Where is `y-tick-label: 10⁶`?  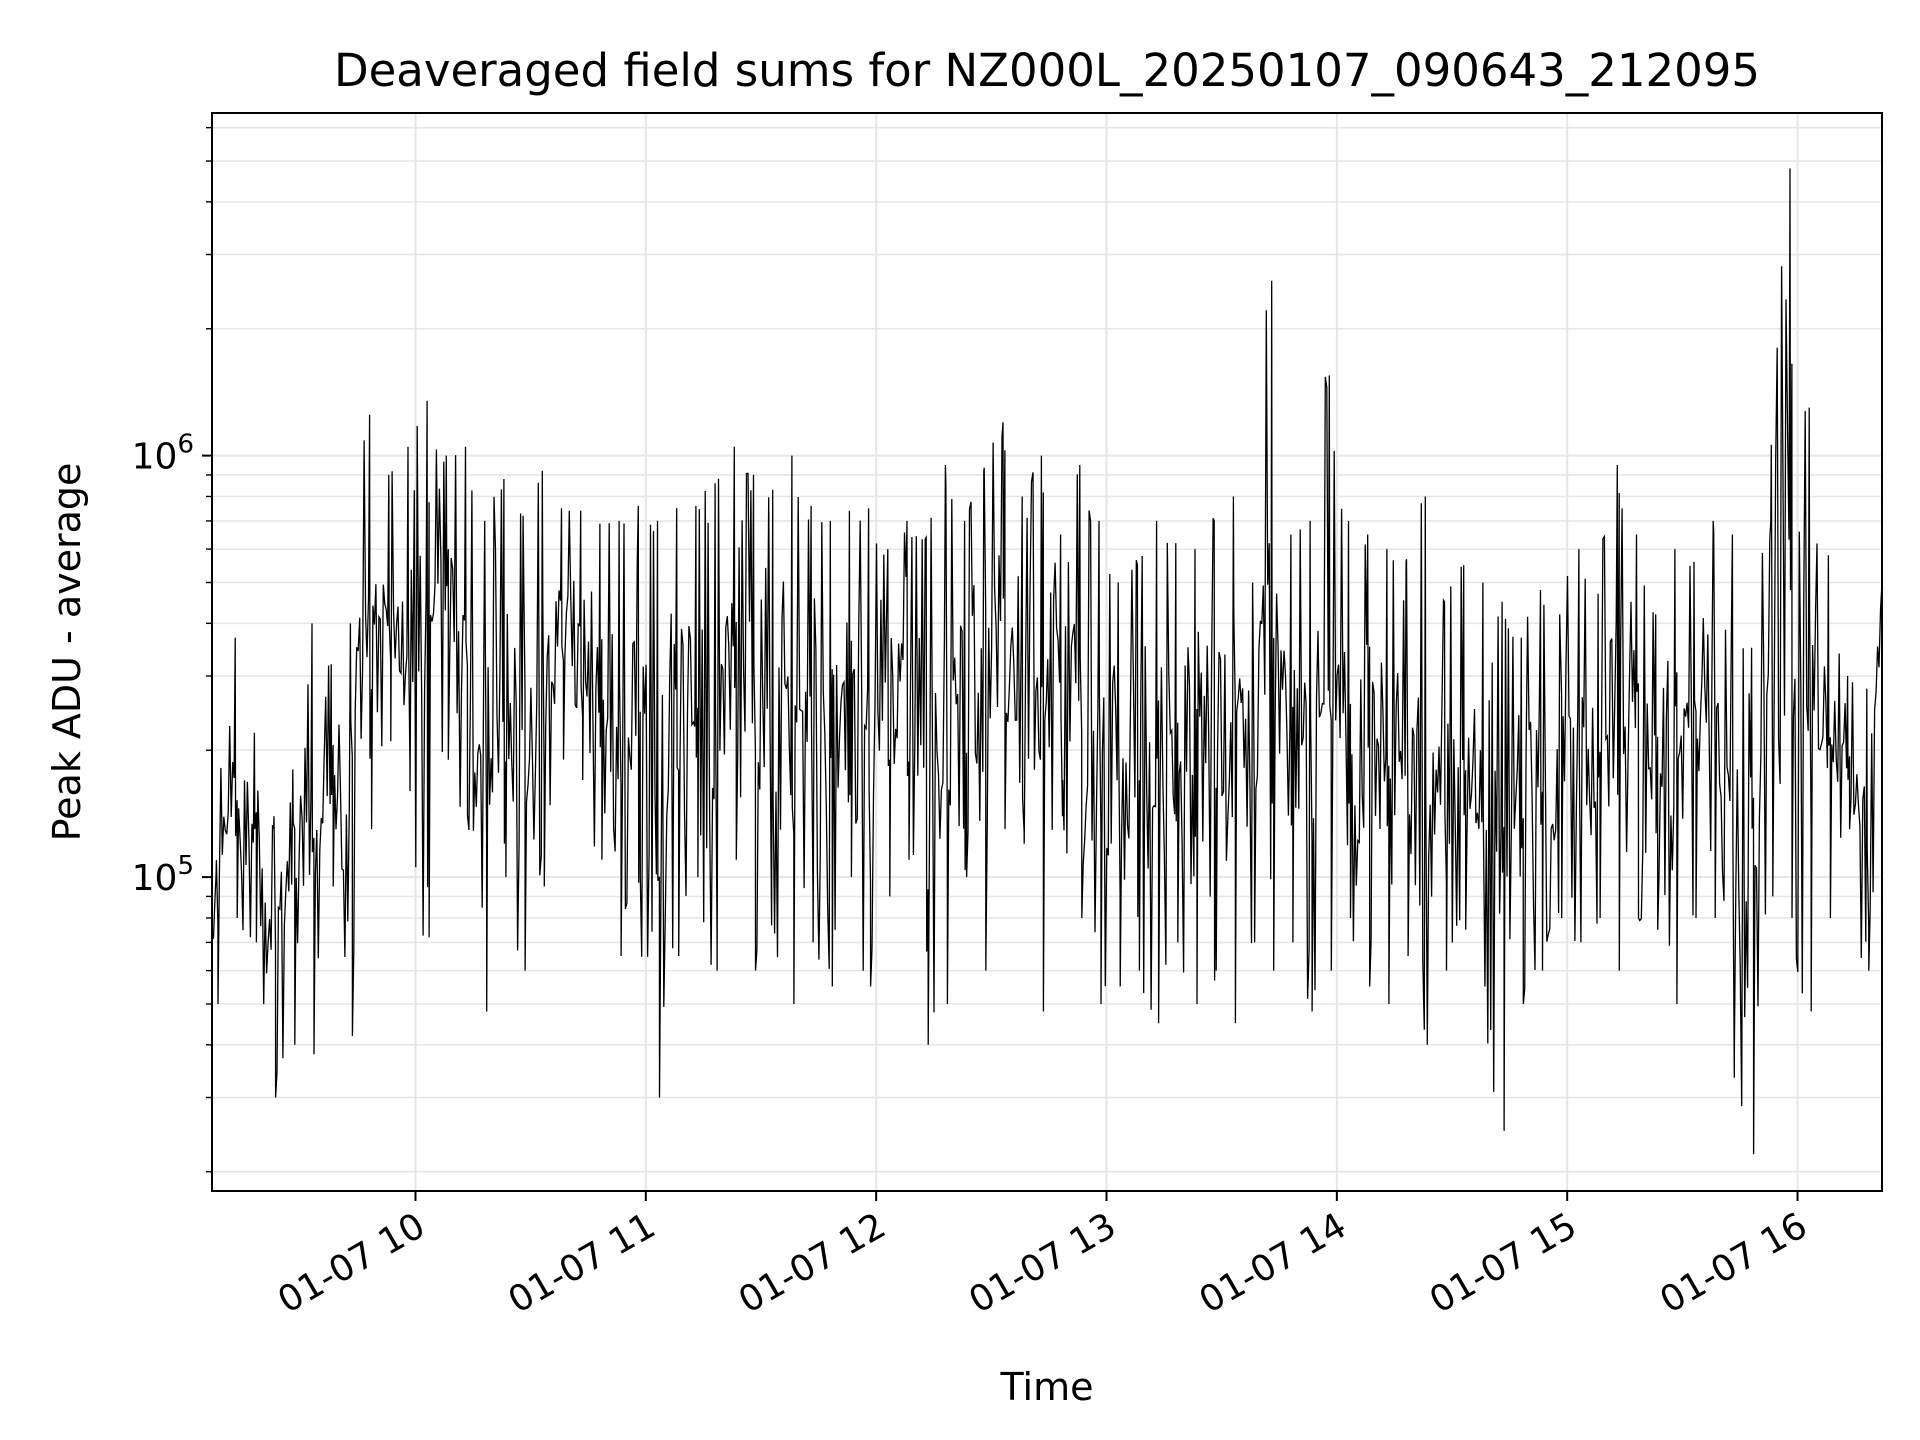
y-tick-label: 10⁶ is located at coordinates (163, 454).